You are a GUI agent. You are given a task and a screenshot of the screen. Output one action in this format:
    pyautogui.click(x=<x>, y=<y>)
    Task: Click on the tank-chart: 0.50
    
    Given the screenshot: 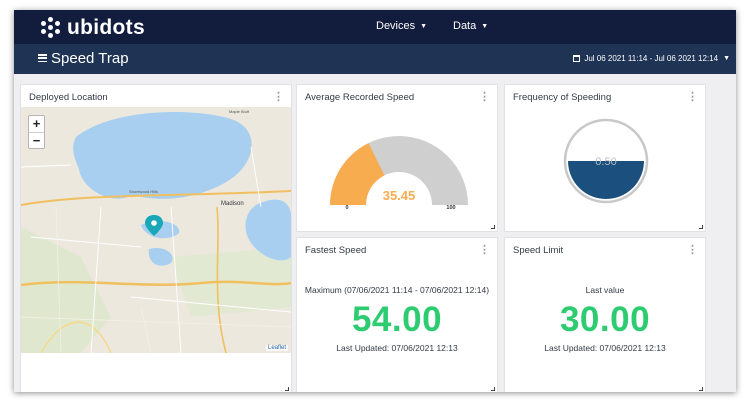 What is the action you would take?
    pyautogui.click(x=606, y=161)
    